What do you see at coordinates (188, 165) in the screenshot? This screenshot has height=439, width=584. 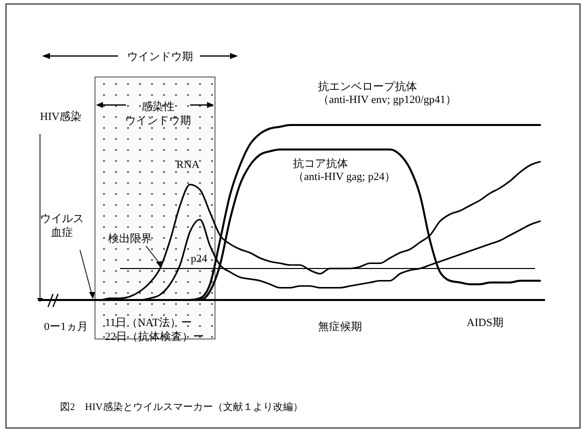 I see `series-label: RNA` at bounding box center [188, 165].